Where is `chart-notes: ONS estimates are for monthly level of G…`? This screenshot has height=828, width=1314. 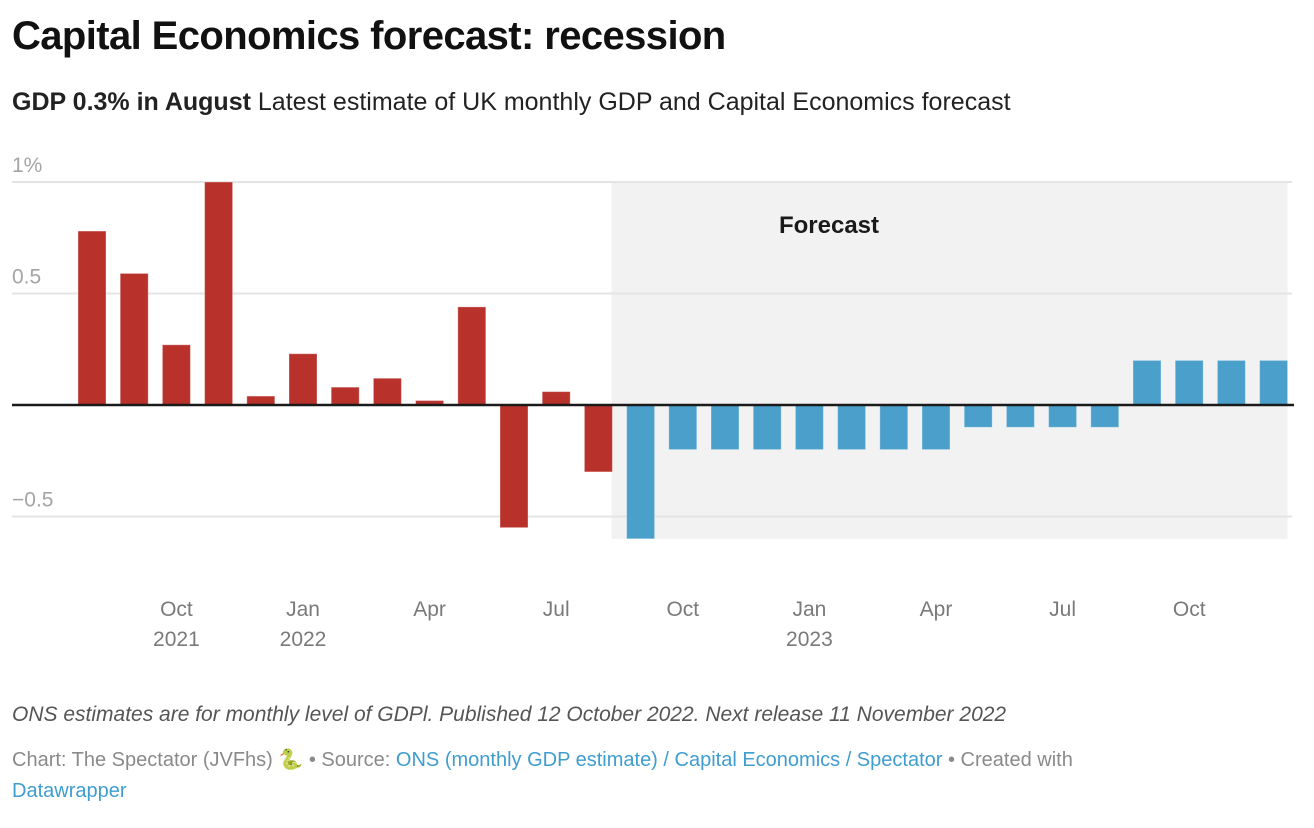
chart-notes: ONS estimates are for monthly level of G… is located at coordinates (509, 714).